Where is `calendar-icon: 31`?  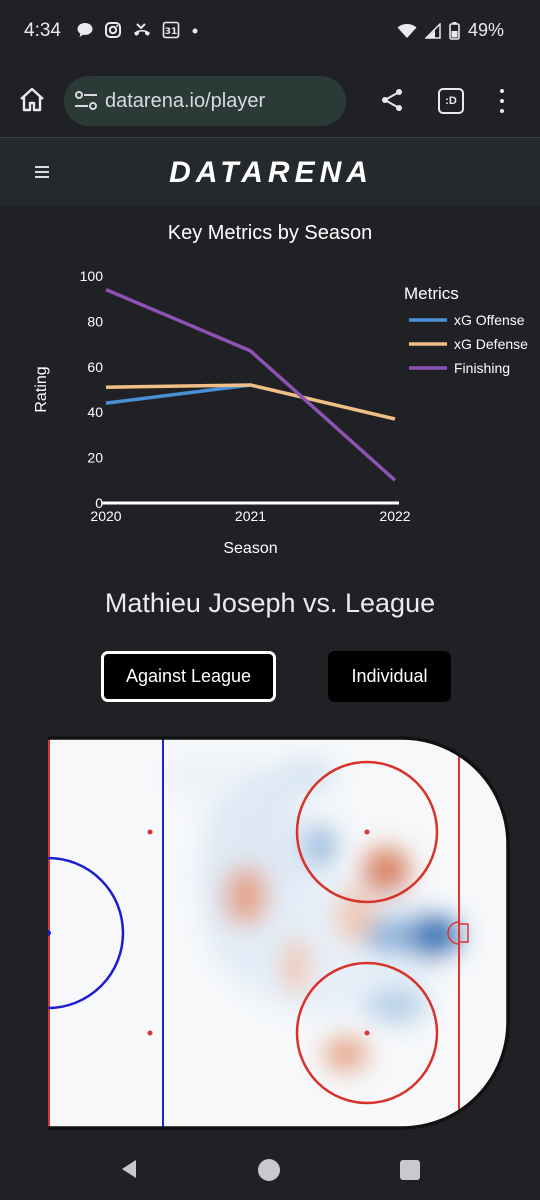
calendar-icon: 31 is located at coordinates (171, 30).